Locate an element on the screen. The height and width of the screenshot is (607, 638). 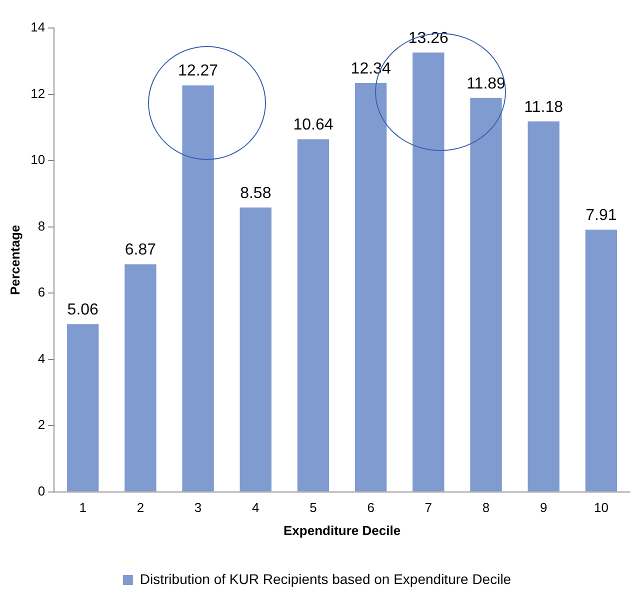
data-label: 12.27 is located at coordinates (198, 71).